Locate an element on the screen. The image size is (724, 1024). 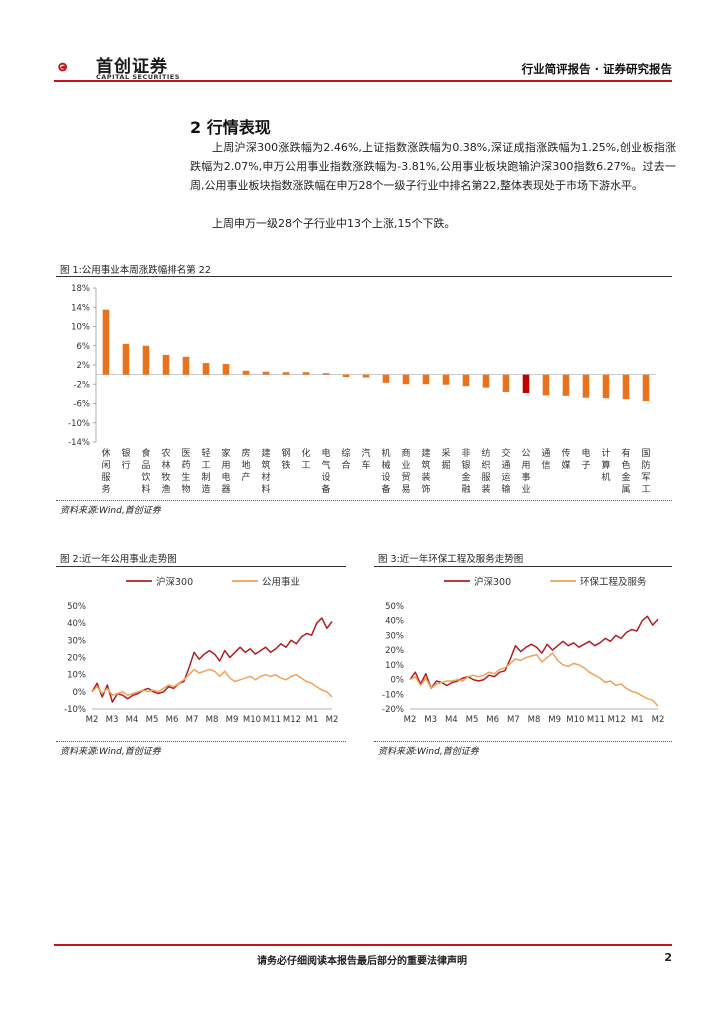
category-label: 器 is located at coordinates (225, 489).